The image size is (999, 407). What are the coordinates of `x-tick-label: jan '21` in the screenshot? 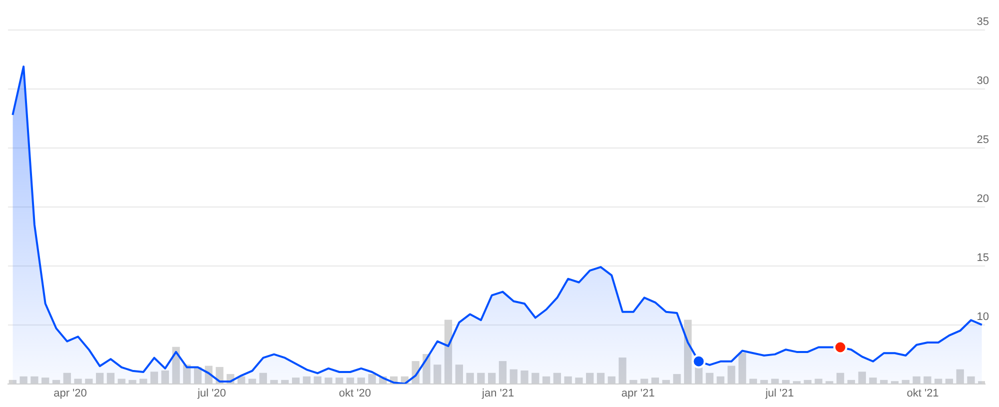 It's located at (497, 393).